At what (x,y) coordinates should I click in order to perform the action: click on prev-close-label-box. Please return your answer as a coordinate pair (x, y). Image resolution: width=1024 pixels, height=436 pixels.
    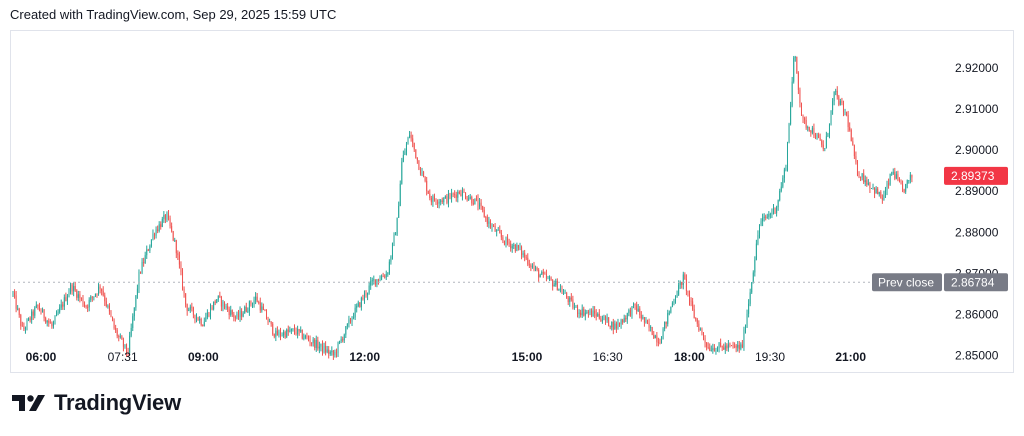
    Looking at the image, I should click on (907, 282).